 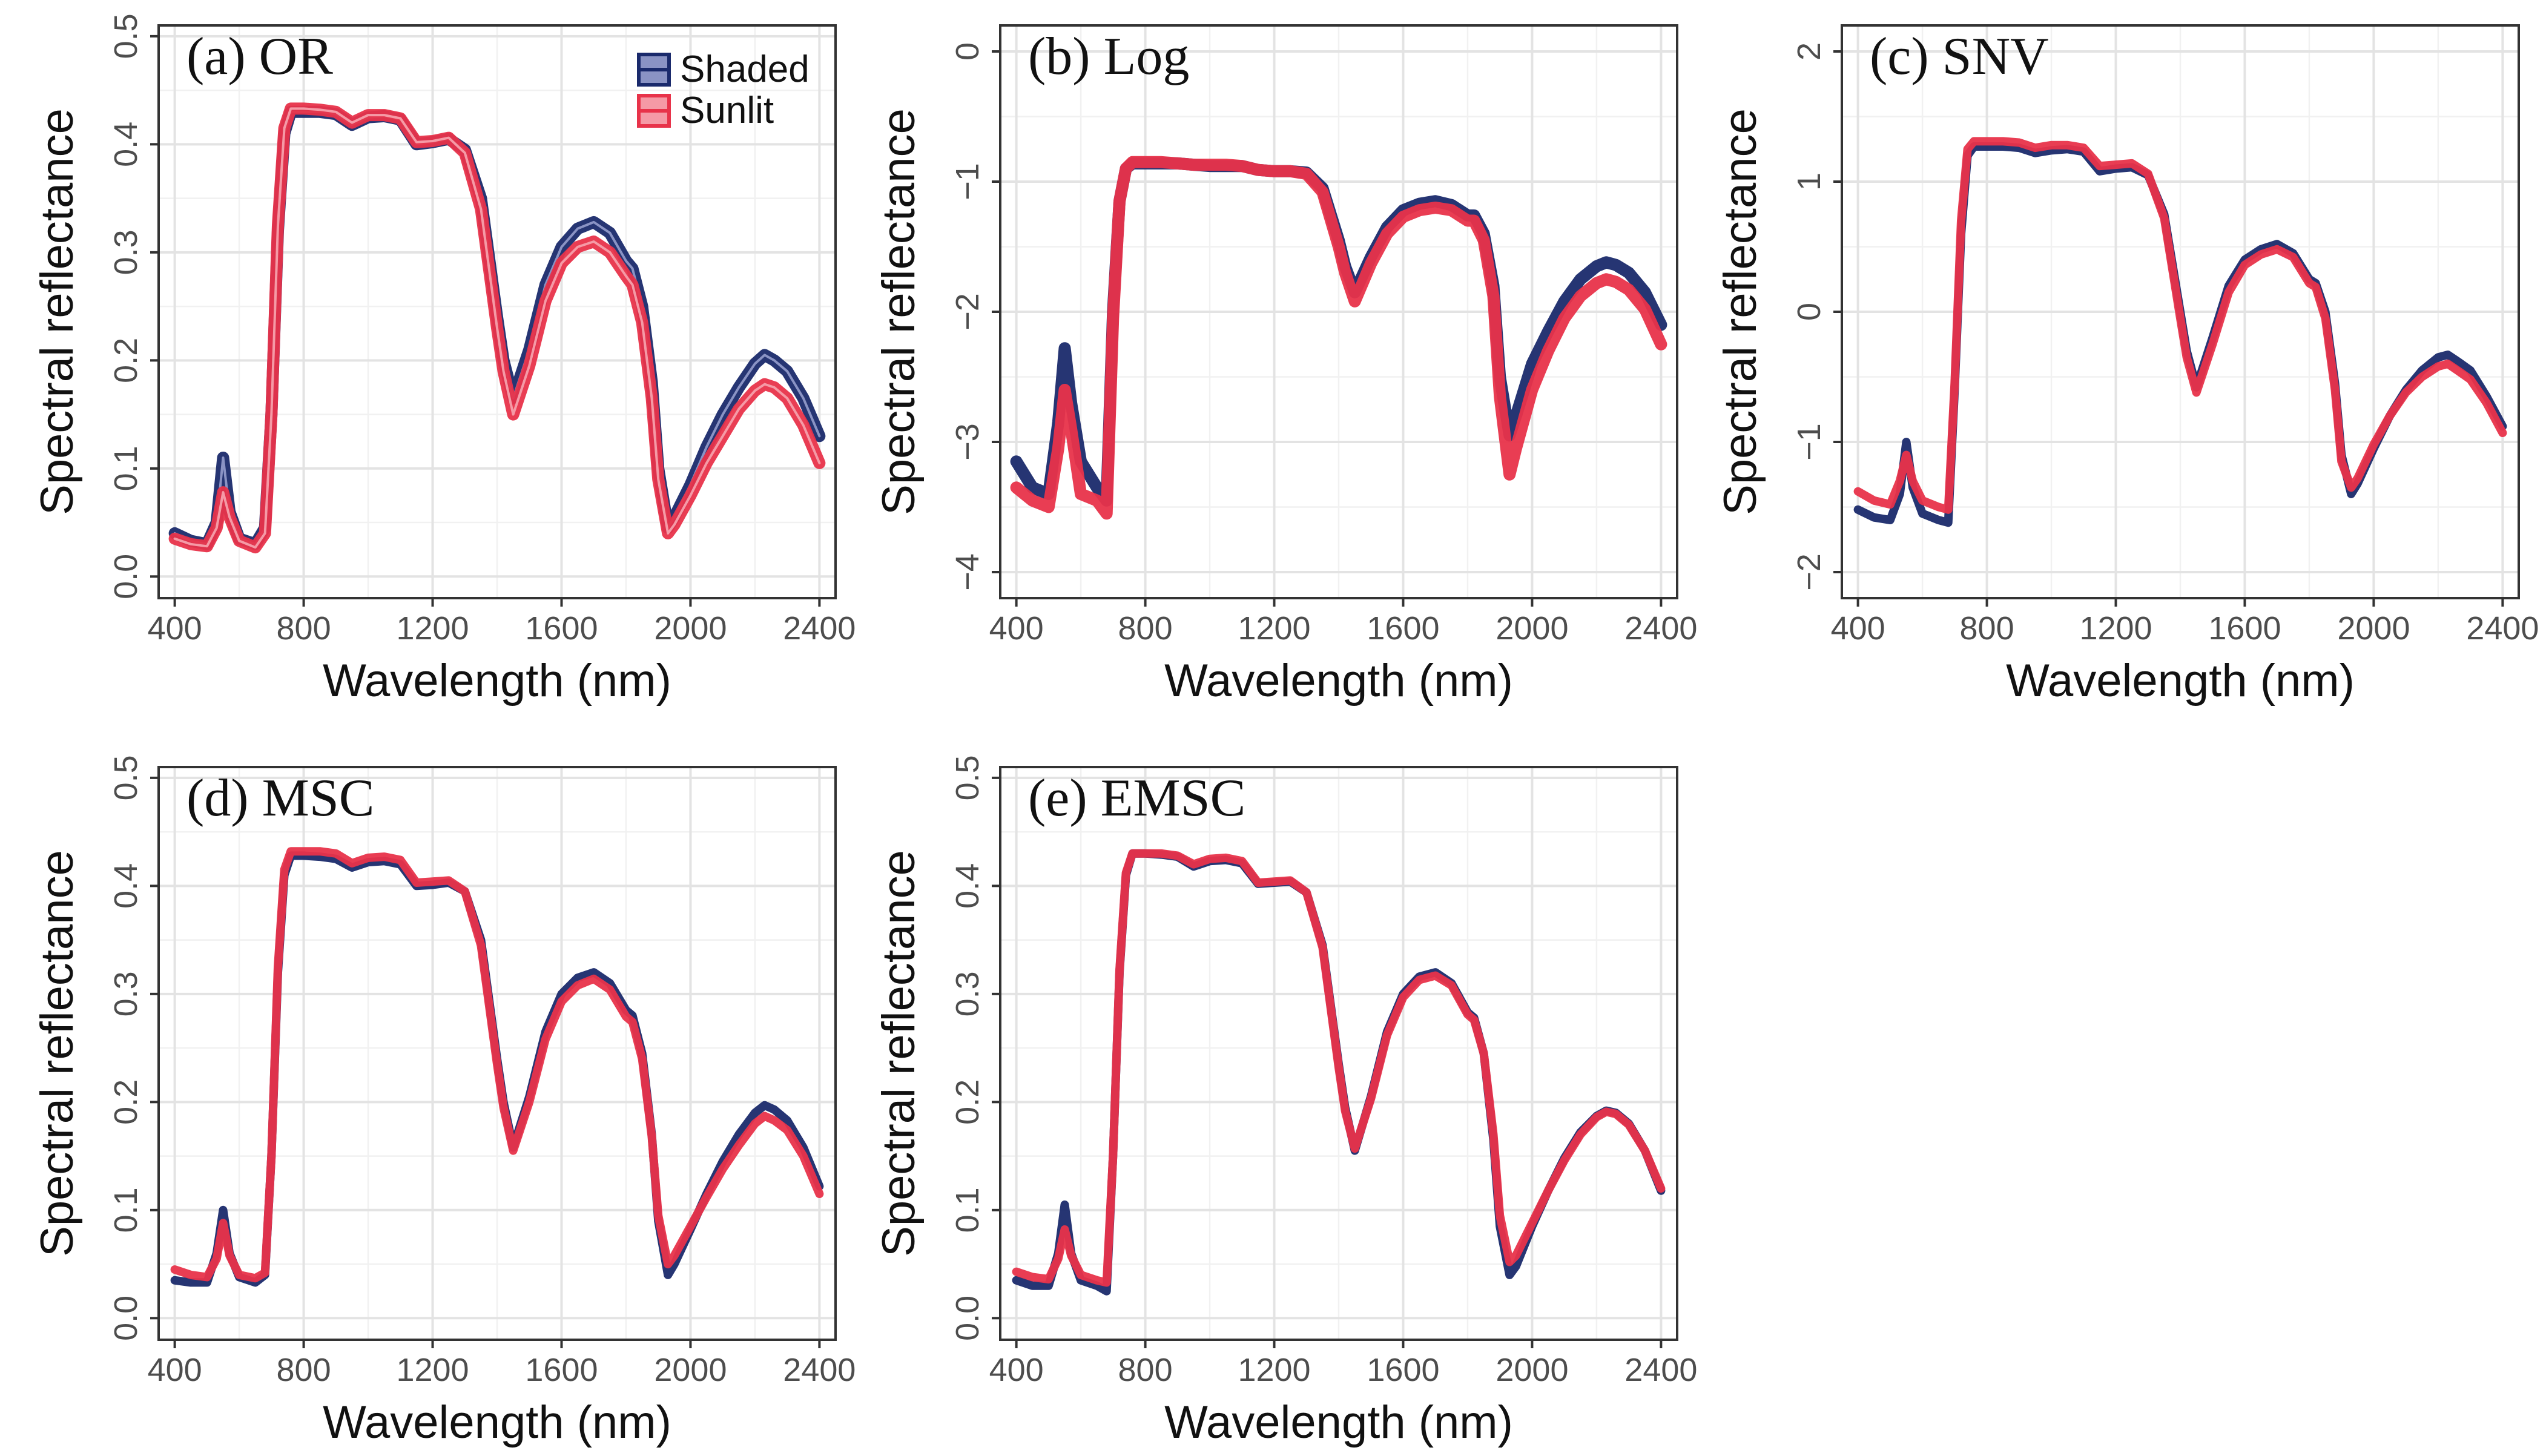 I want to click on y-tick-label: −3, so click(x=968, y=442).